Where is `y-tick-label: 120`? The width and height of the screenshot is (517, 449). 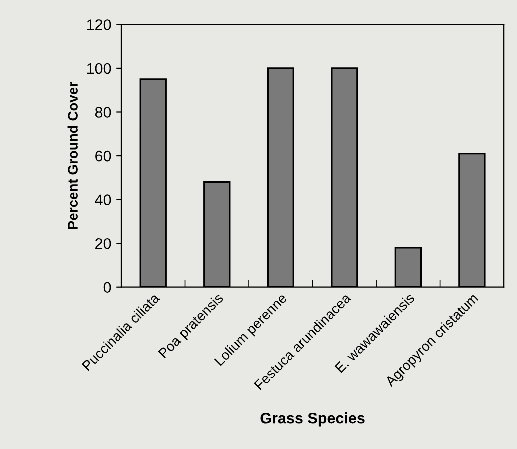
y-tick-label: 120 is located at coordinates (99, 25).